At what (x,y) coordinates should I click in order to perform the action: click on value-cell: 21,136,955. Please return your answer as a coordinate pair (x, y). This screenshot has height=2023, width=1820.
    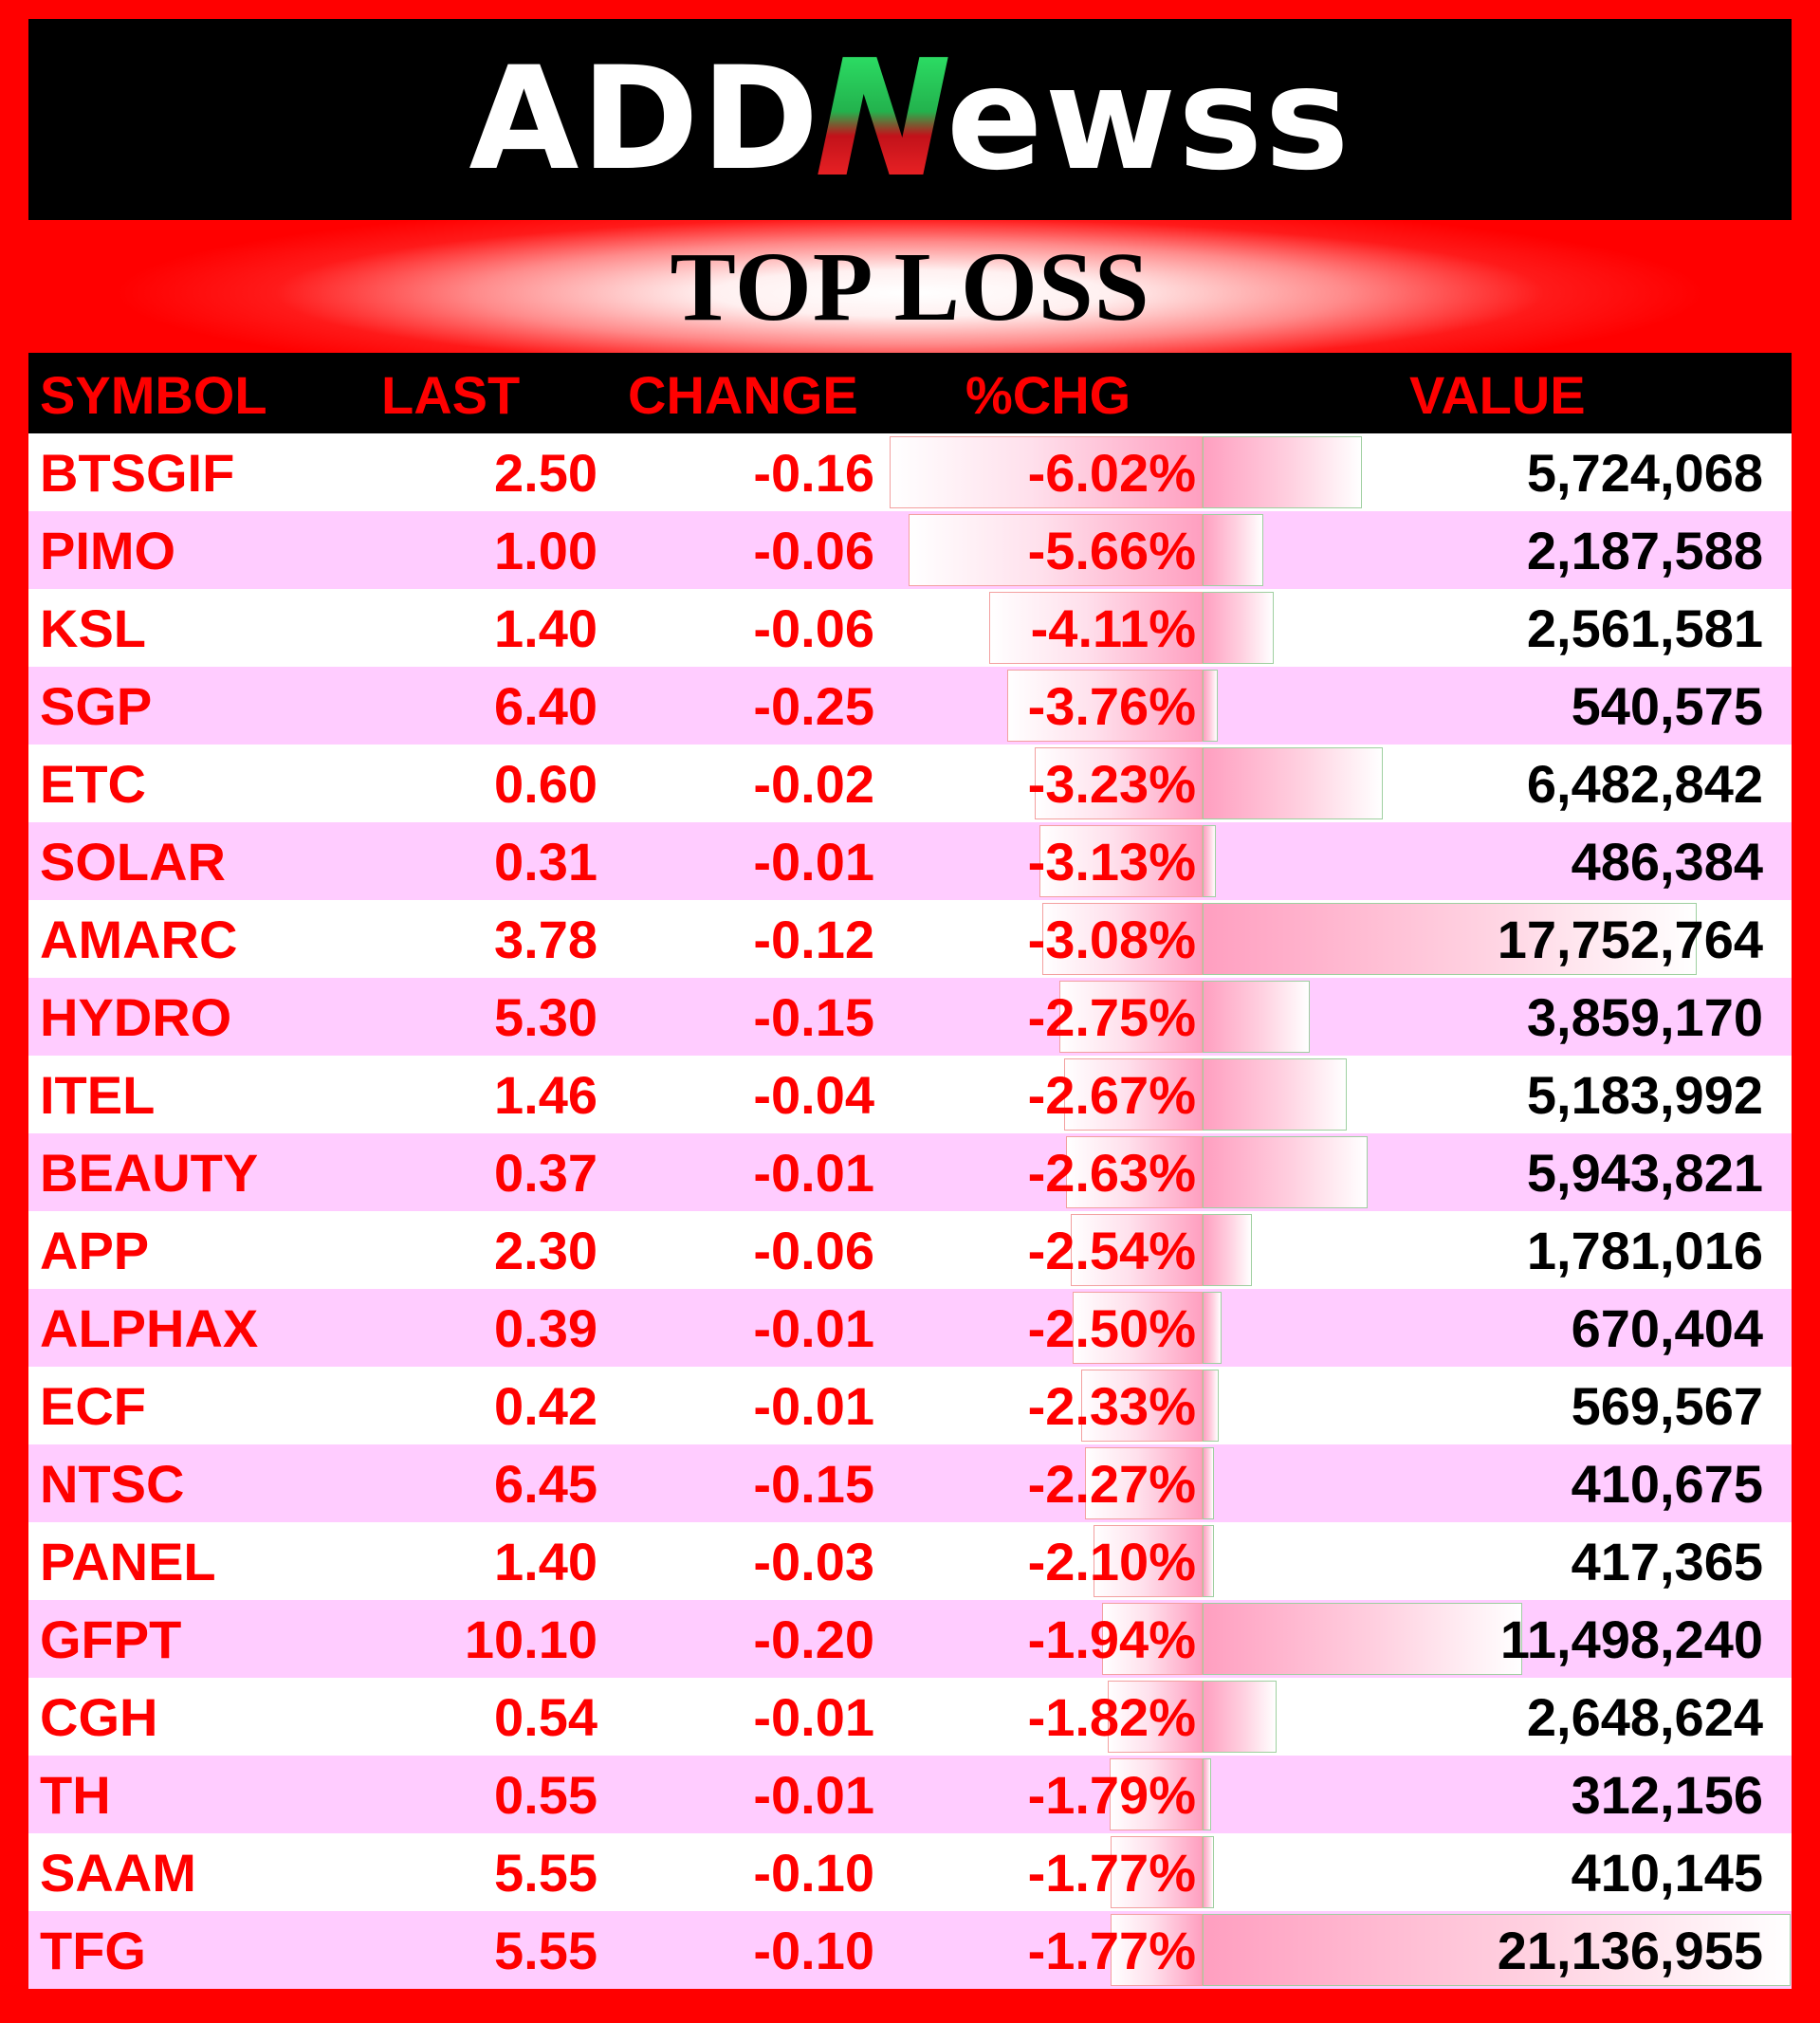
    Looking at the image, I should click on (1630, 1950).